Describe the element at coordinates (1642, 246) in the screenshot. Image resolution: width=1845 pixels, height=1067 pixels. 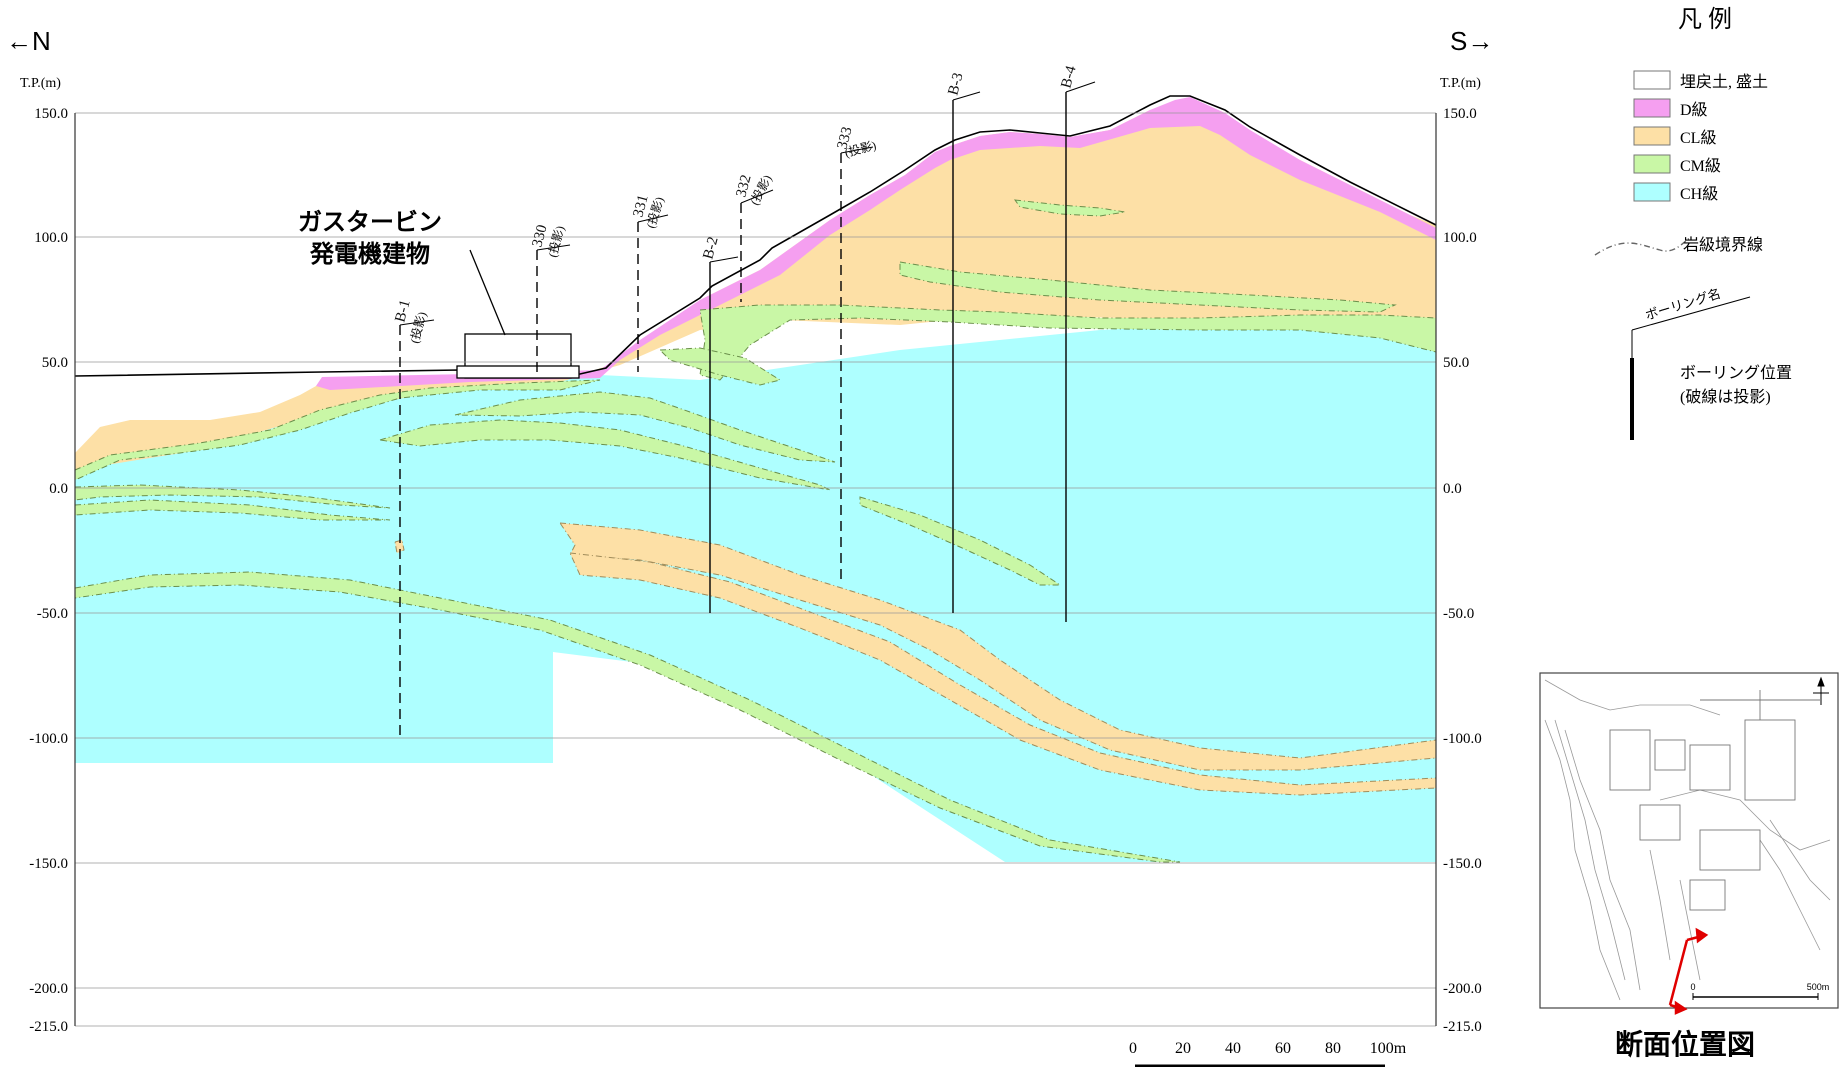
I see `boundary-line-sample` at that location.